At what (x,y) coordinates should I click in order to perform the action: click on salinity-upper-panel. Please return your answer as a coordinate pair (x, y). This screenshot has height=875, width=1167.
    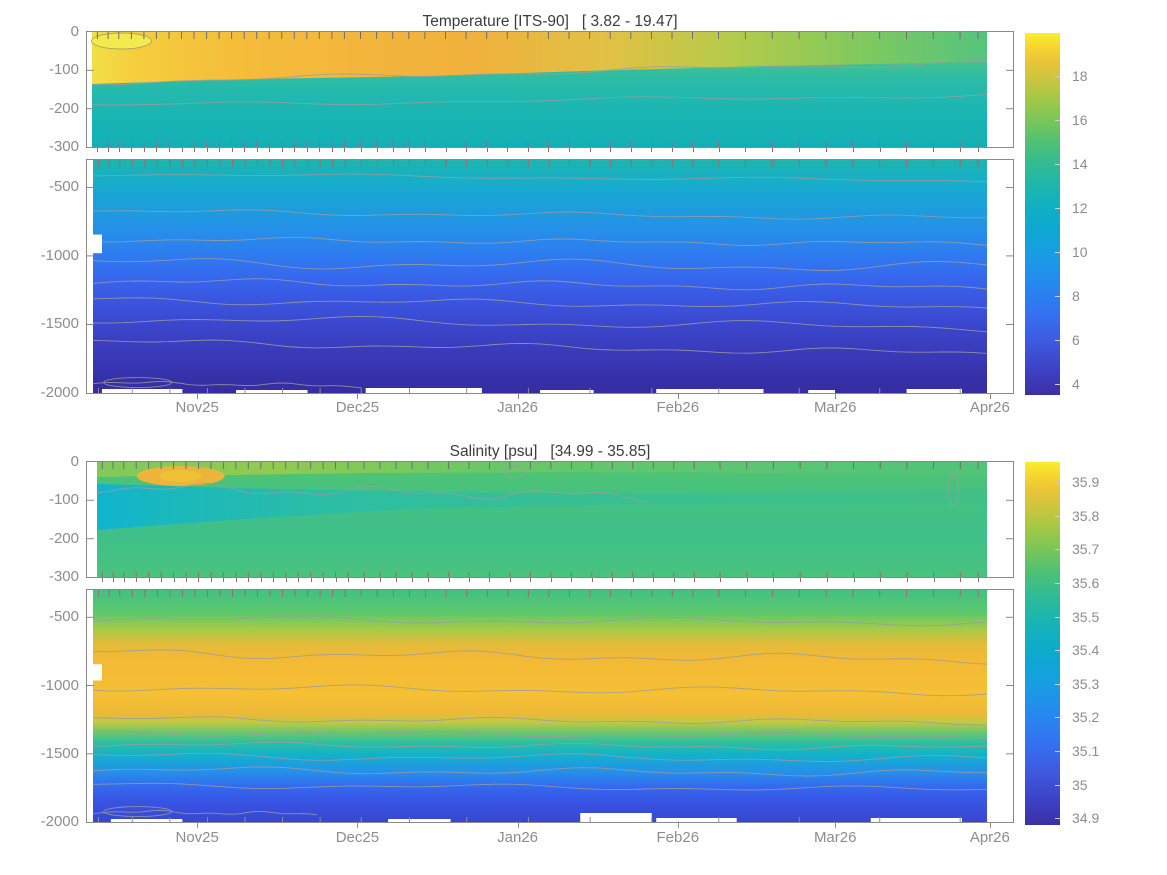
    Looking at the image, I should click on (550, 519).